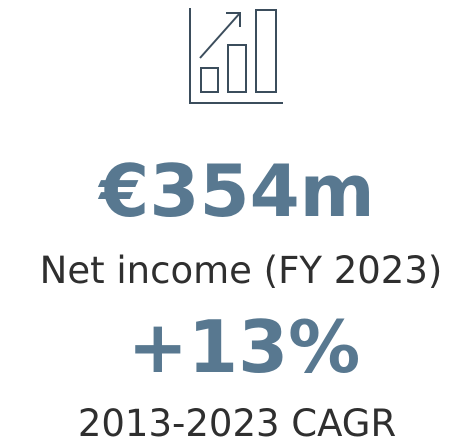 The height and width of the screenshot is (445, 474). Describe the element at coordinates (244, 347) in the screenshot. I see `growth-value: +13%` at that location.